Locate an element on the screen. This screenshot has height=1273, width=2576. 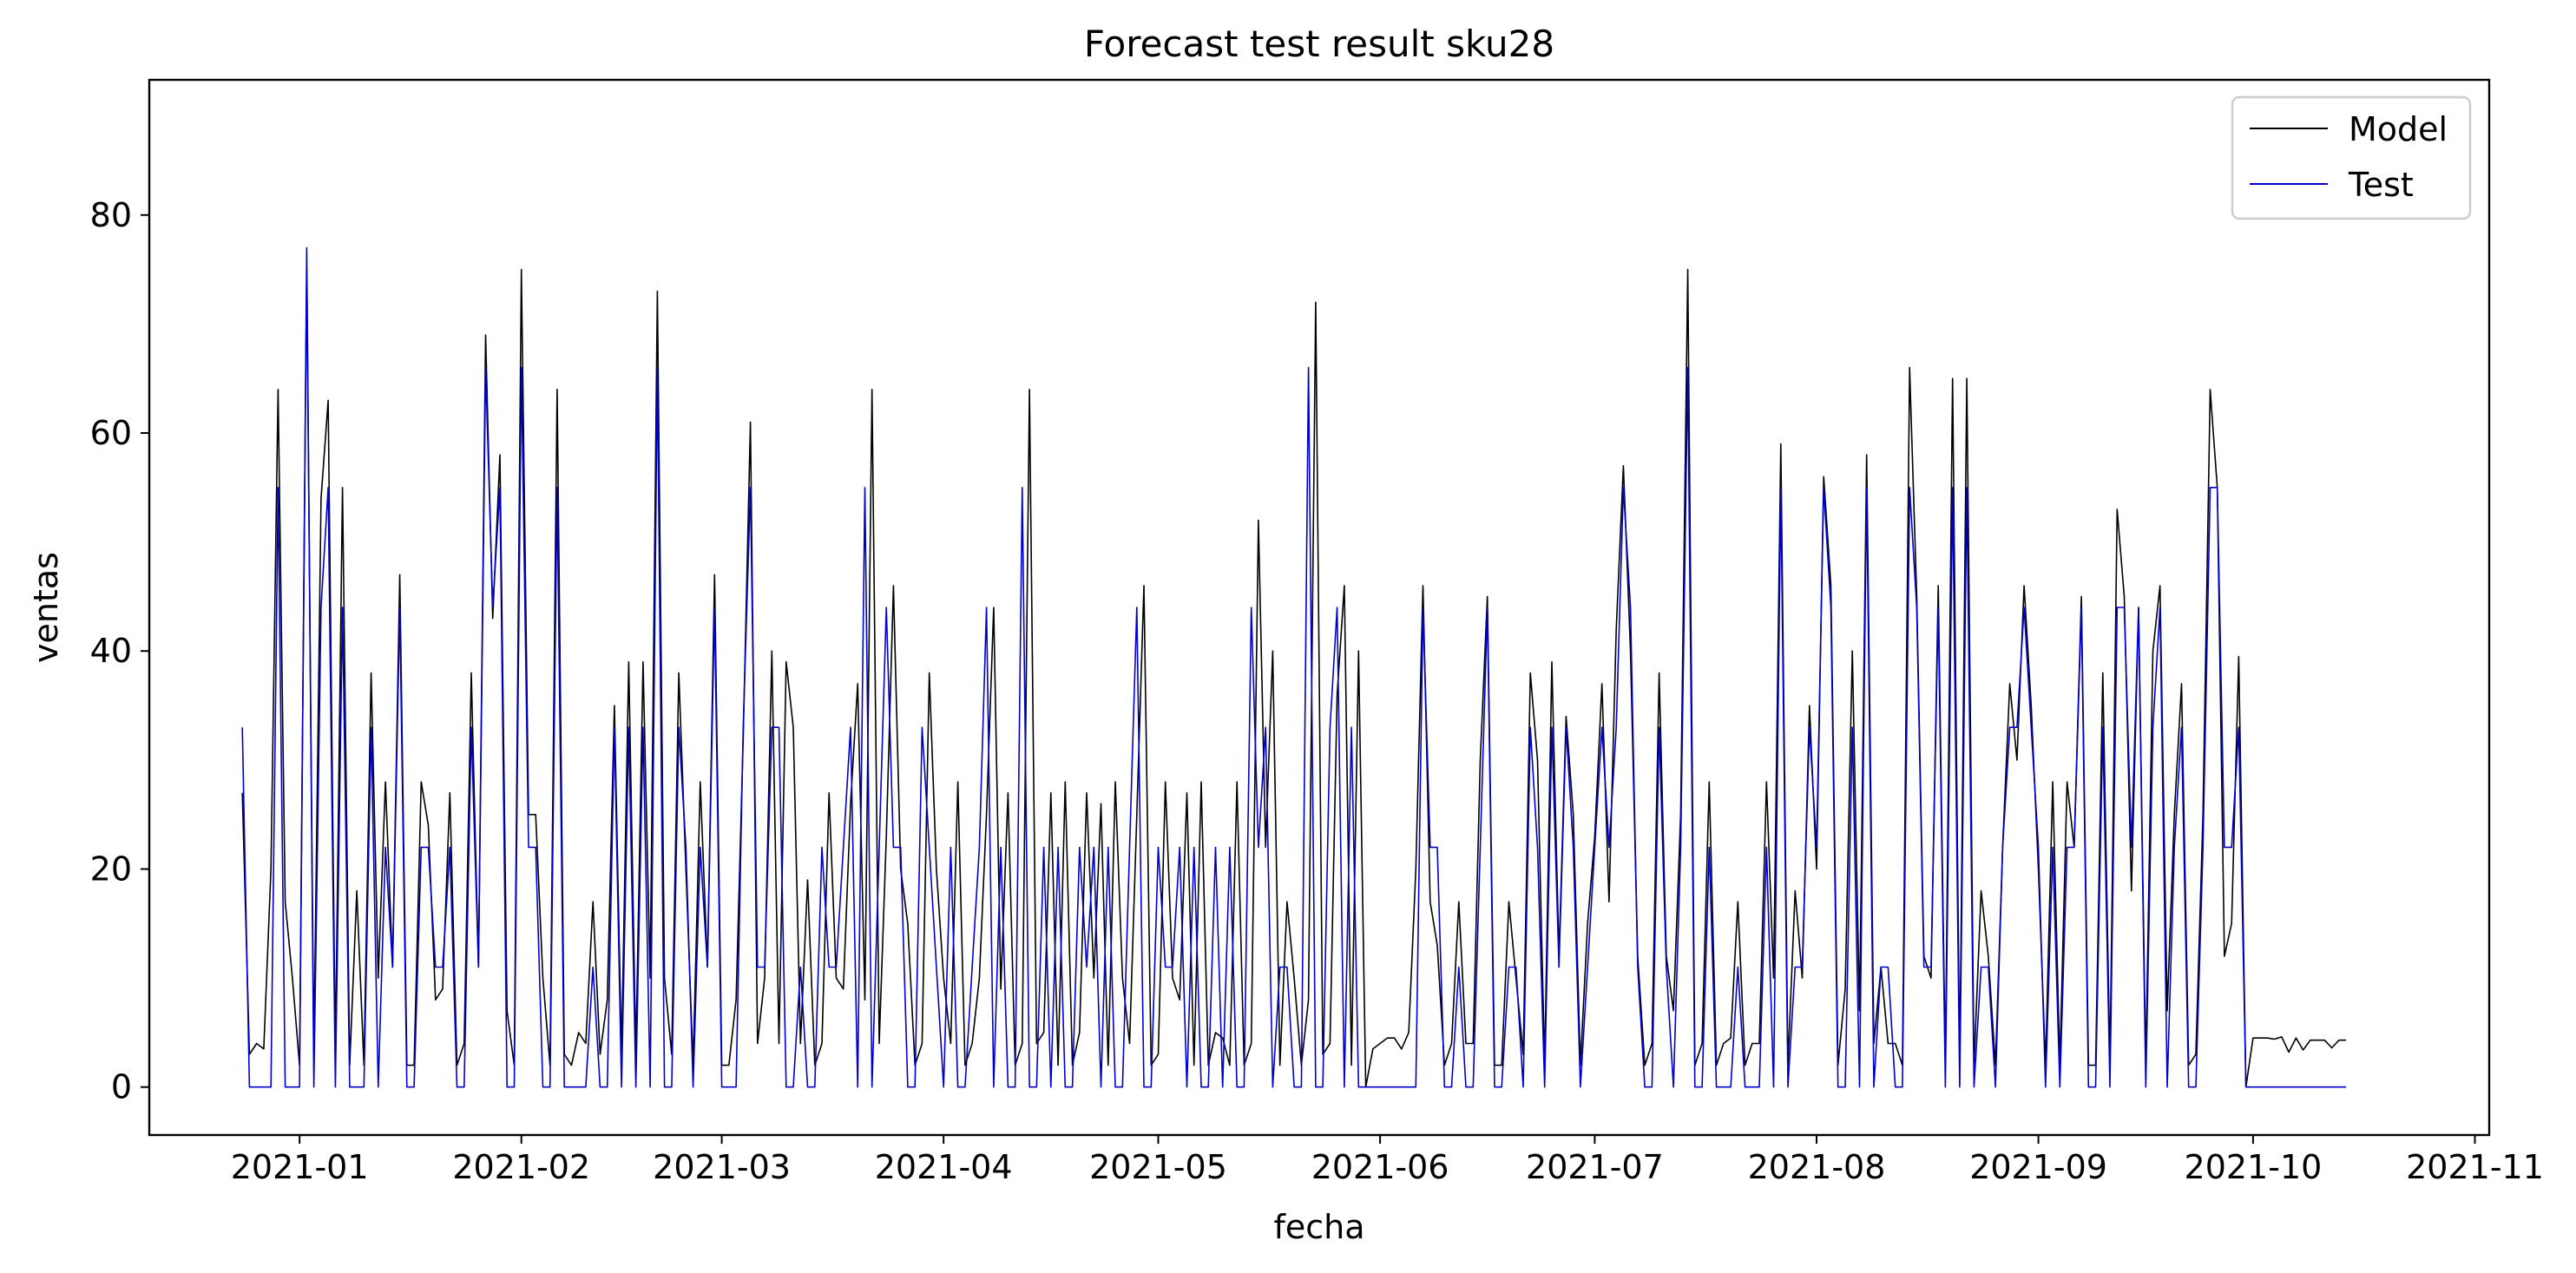
y-tick-label: 0 is located at coordinates (122, 1087).